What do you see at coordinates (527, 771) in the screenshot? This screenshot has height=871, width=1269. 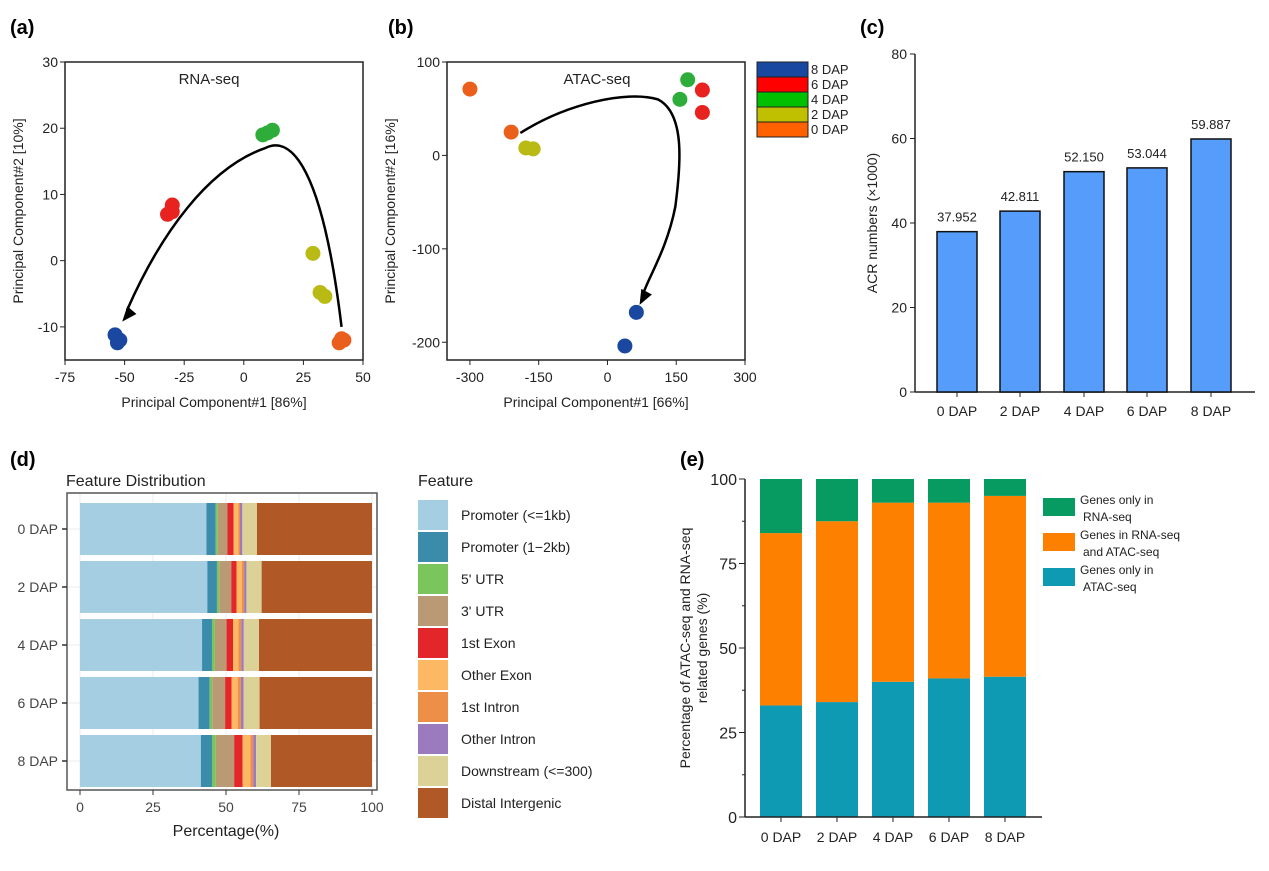 I see `legend-label: Downstream (<=300)` at bounding box center [527, 771].